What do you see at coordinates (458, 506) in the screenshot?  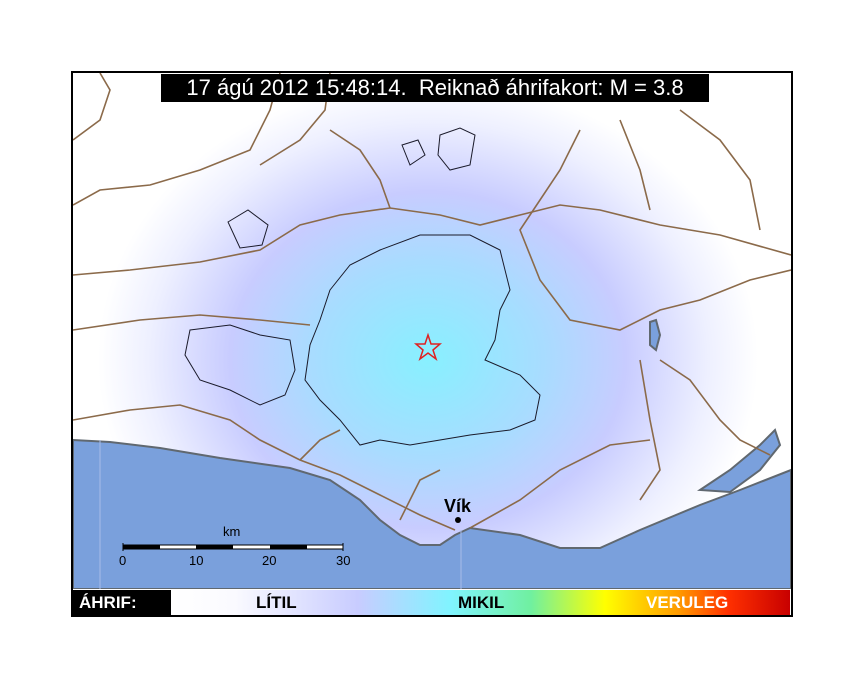 I see `place-label-vik: Vík` at bounding box center [458, 506].